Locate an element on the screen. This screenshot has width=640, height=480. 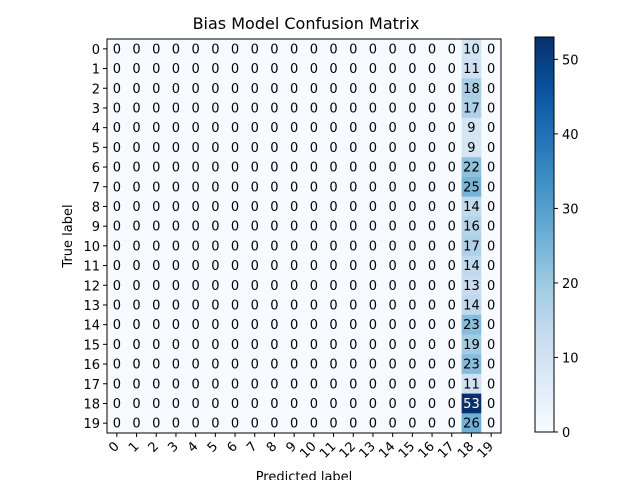
y-axis-label: True label is located at coordinates (68, 236).